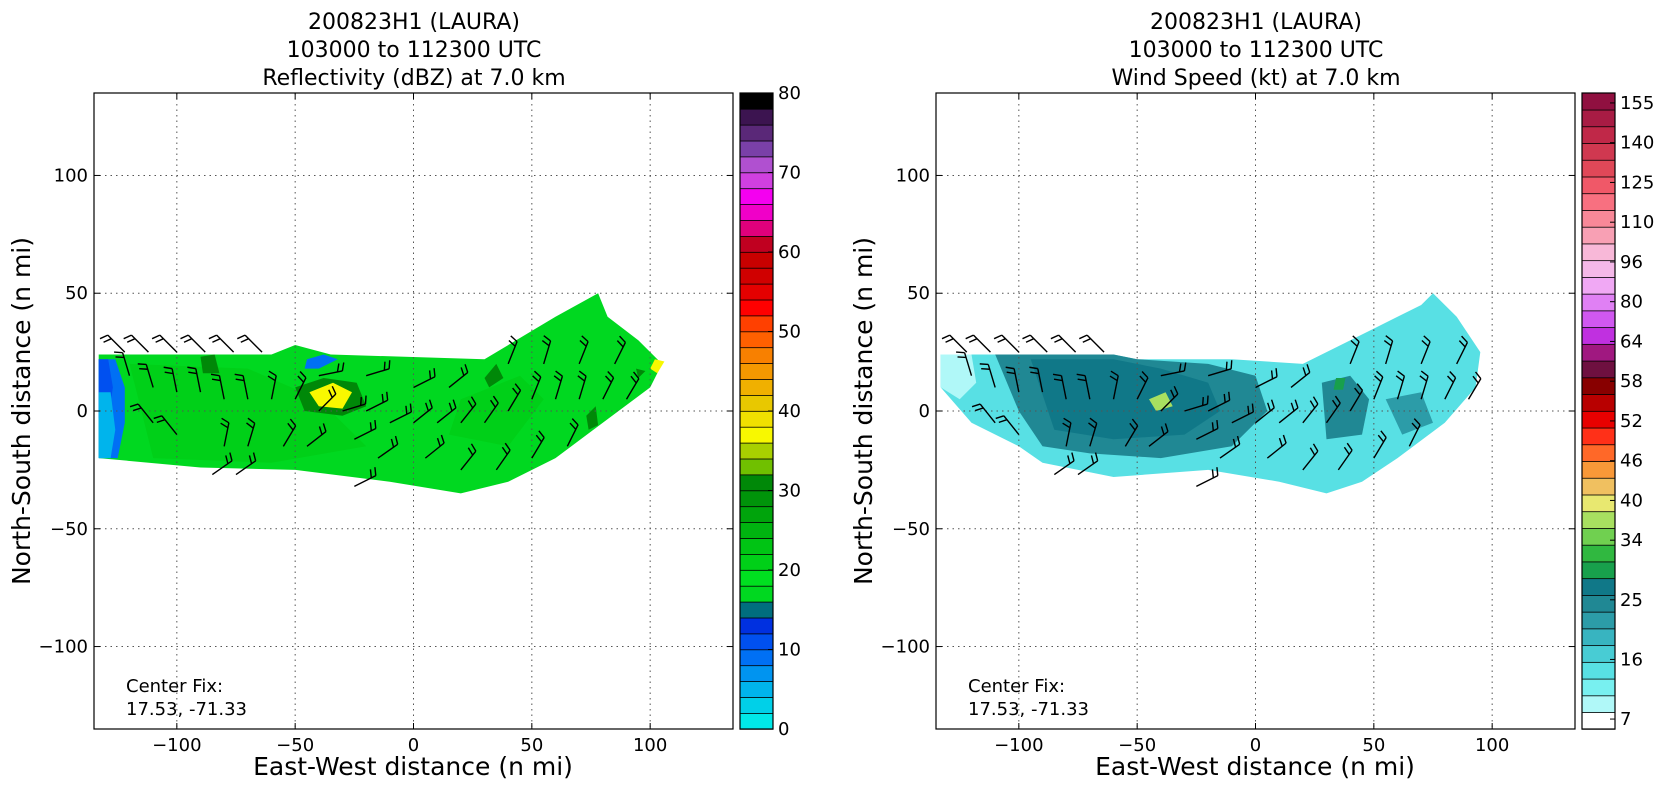 Image resolution: width=1654 pixels, height=787 pixels. Describe the element at coordinates (1255, 78) in the screenshot. I see `panel-title-line-3: Wind Speed (kt) at 7.0 km` at that location.